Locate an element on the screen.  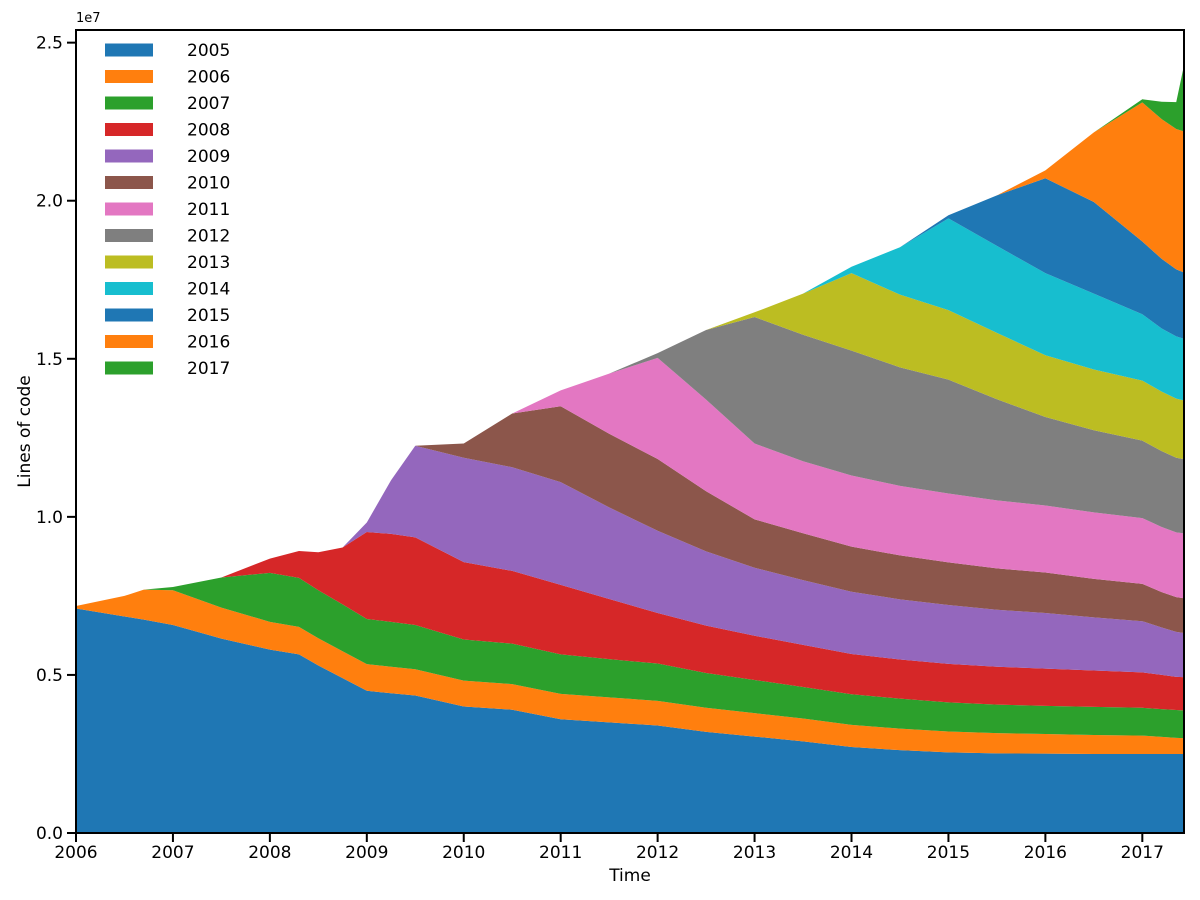
x-tick-label: 2016 is located at coordinates (1045, 853).